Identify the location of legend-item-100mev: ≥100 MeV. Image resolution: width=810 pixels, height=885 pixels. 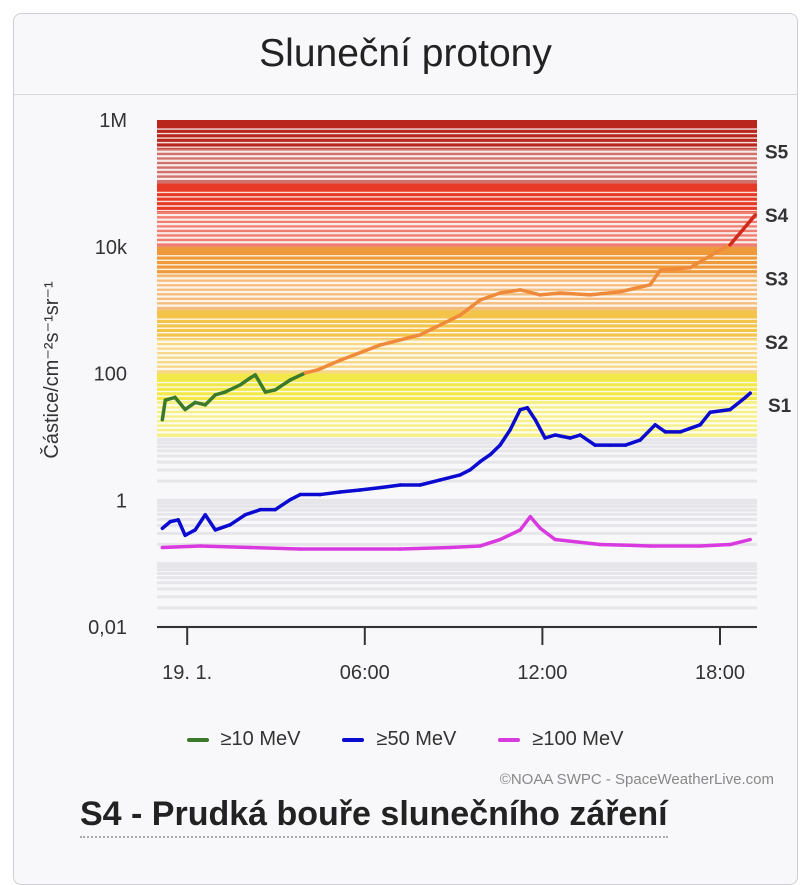
(560, 739).